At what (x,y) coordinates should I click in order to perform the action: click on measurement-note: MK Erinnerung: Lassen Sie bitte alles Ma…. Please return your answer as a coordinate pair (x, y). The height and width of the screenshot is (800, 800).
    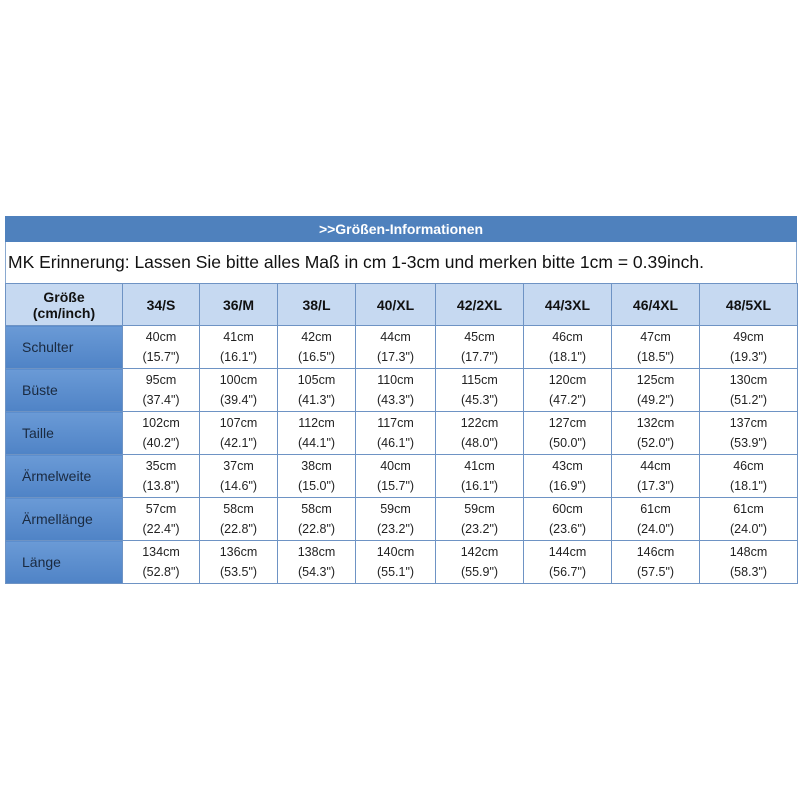
    Looking at the image, I should click on (401, 262).